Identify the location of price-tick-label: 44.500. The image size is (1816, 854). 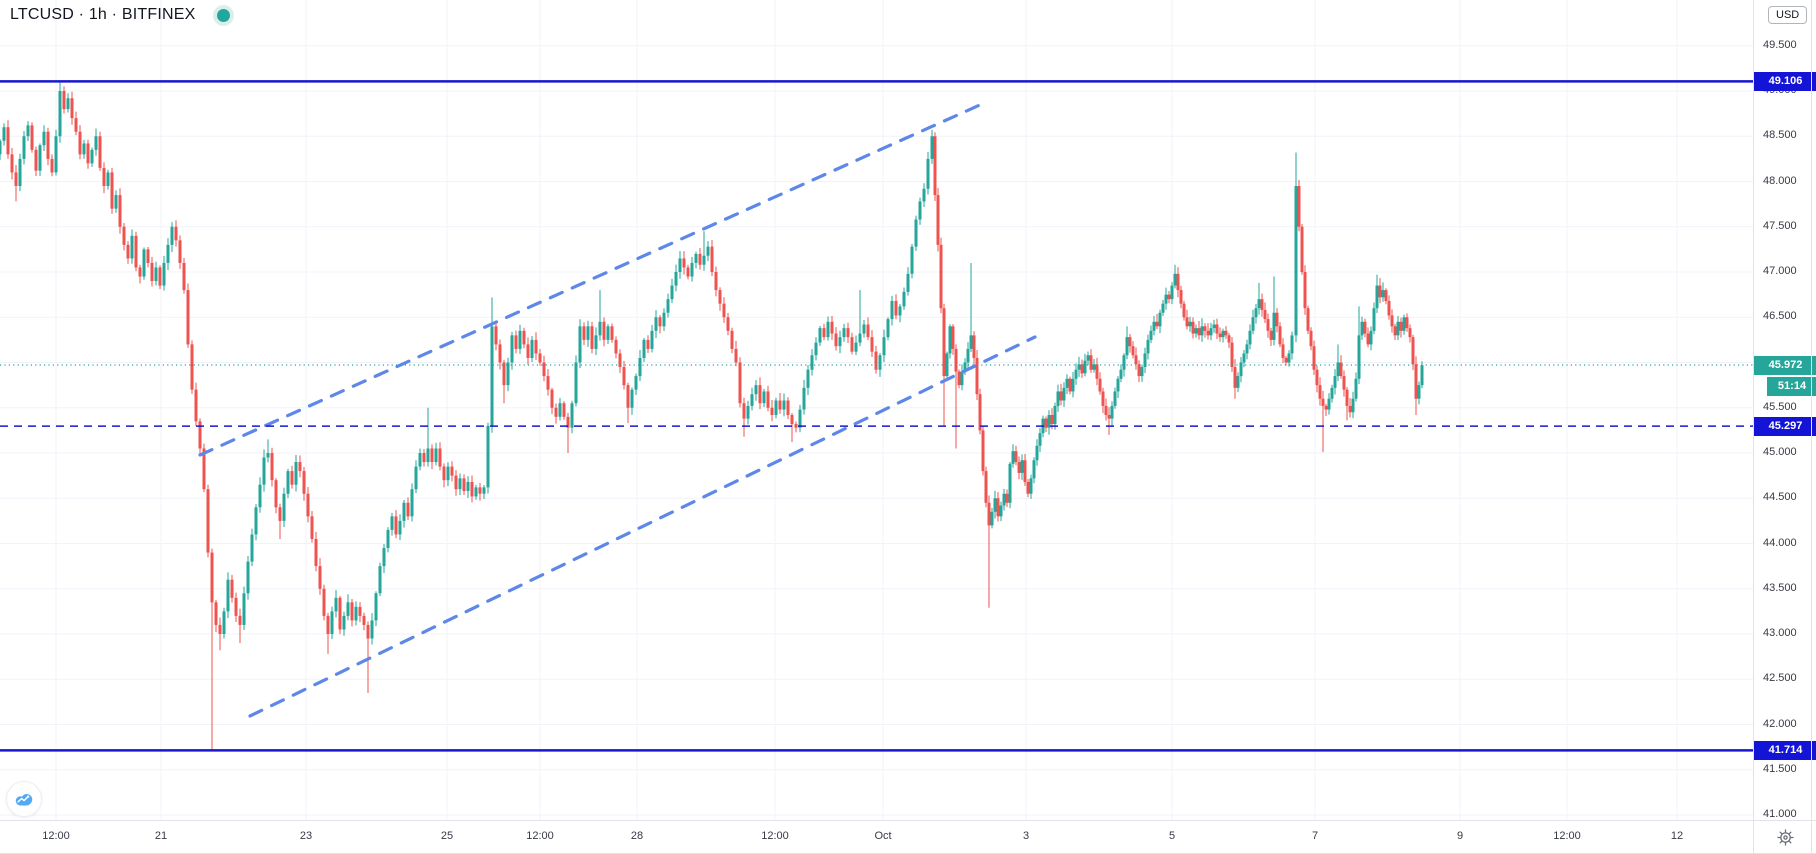
(1780, 497).